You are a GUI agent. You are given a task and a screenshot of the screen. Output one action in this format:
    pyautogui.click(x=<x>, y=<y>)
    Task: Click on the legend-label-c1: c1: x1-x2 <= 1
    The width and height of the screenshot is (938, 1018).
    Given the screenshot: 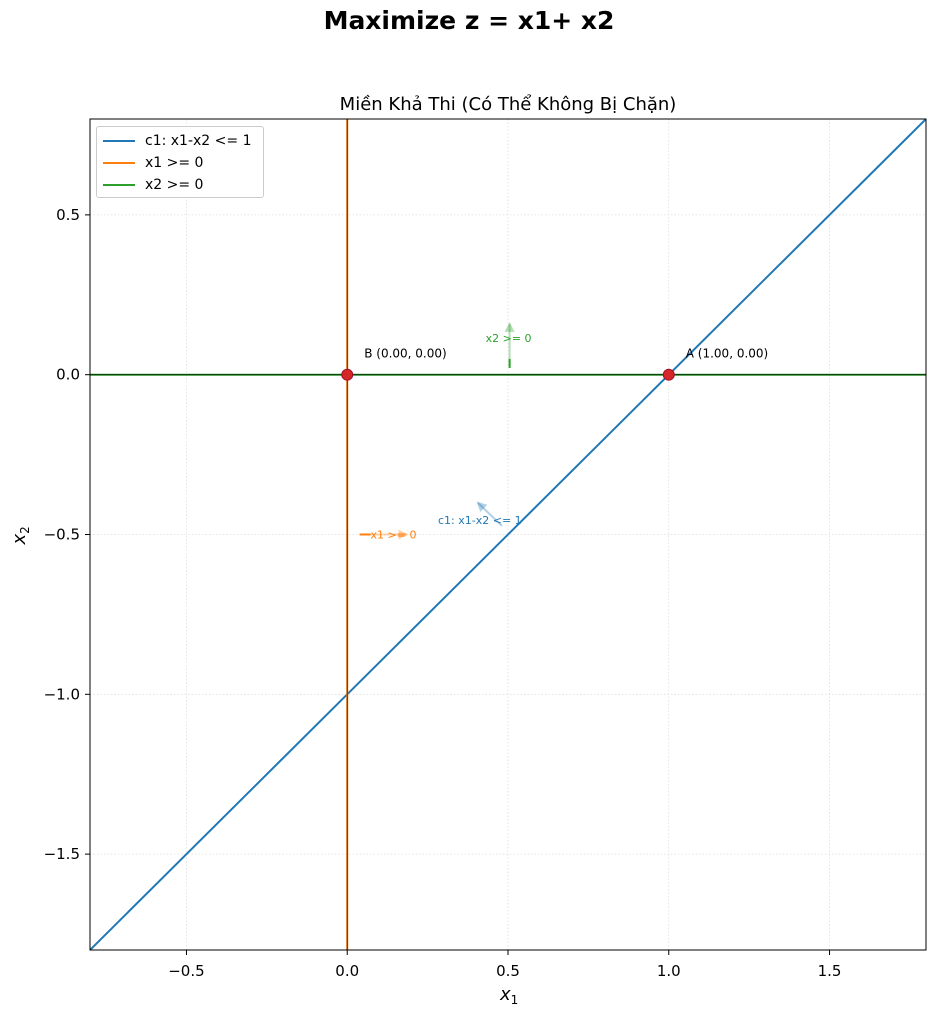 What is the action you would take?
    pyautogui.click(x=198, y=141)
    